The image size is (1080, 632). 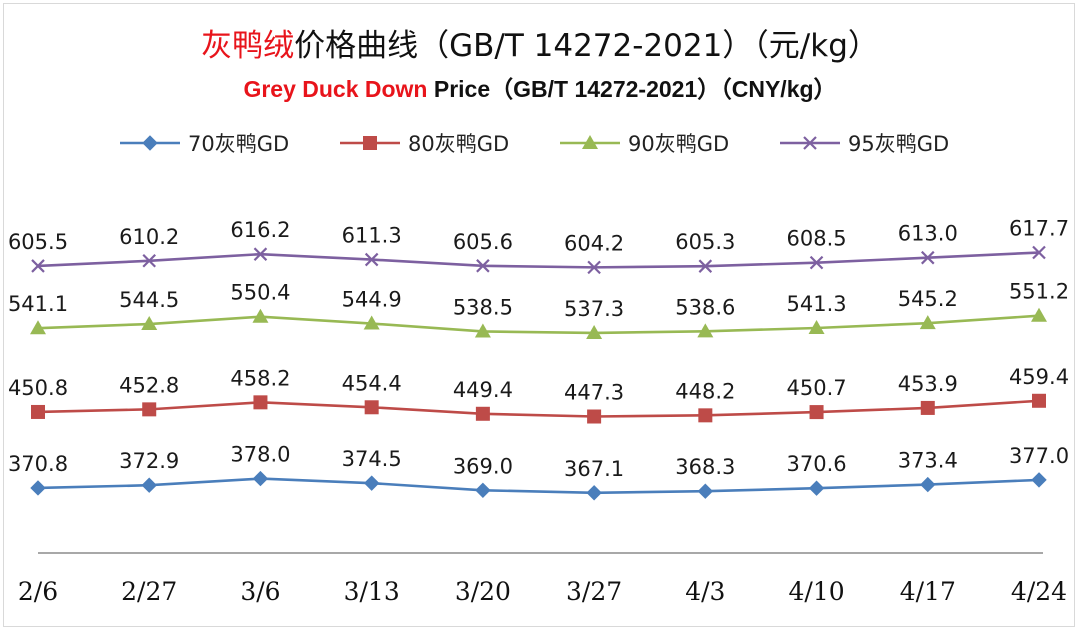 I want to click on data-label: 604.2, so click(x=594, y=243).